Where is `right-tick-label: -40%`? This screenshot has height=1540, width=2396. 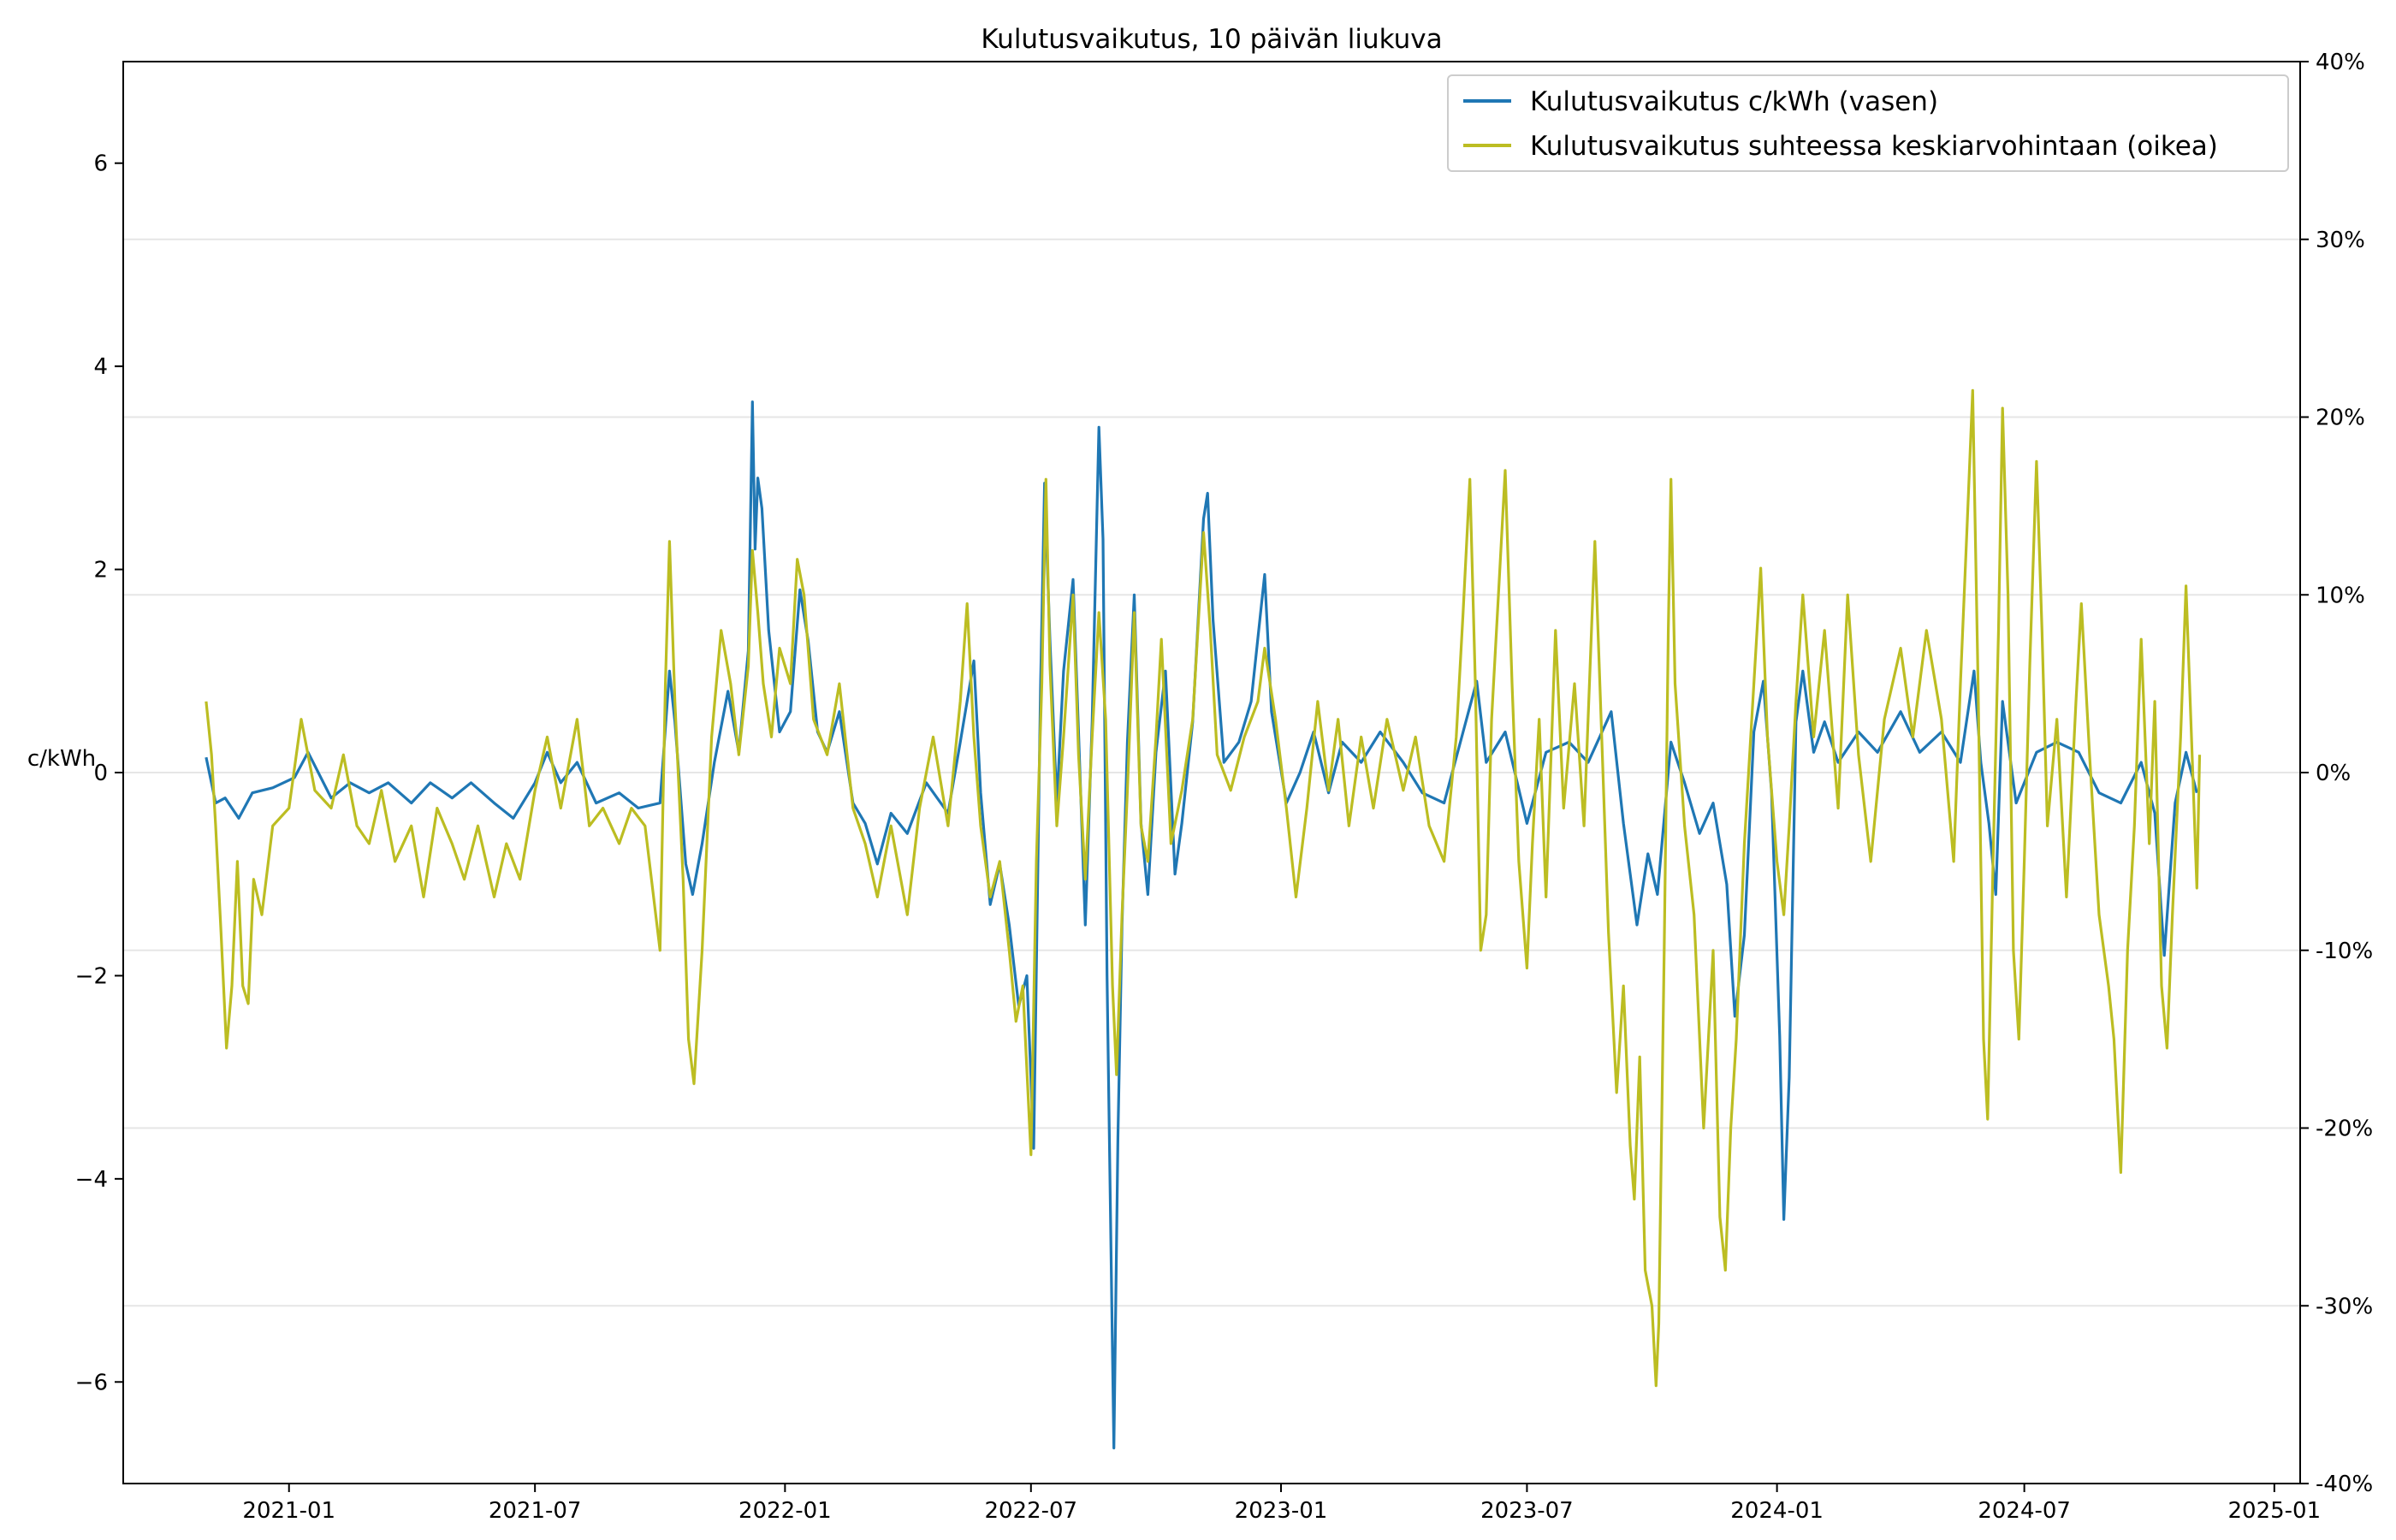
right-tick-label: -40% is located at coordinates (2344, 1484).